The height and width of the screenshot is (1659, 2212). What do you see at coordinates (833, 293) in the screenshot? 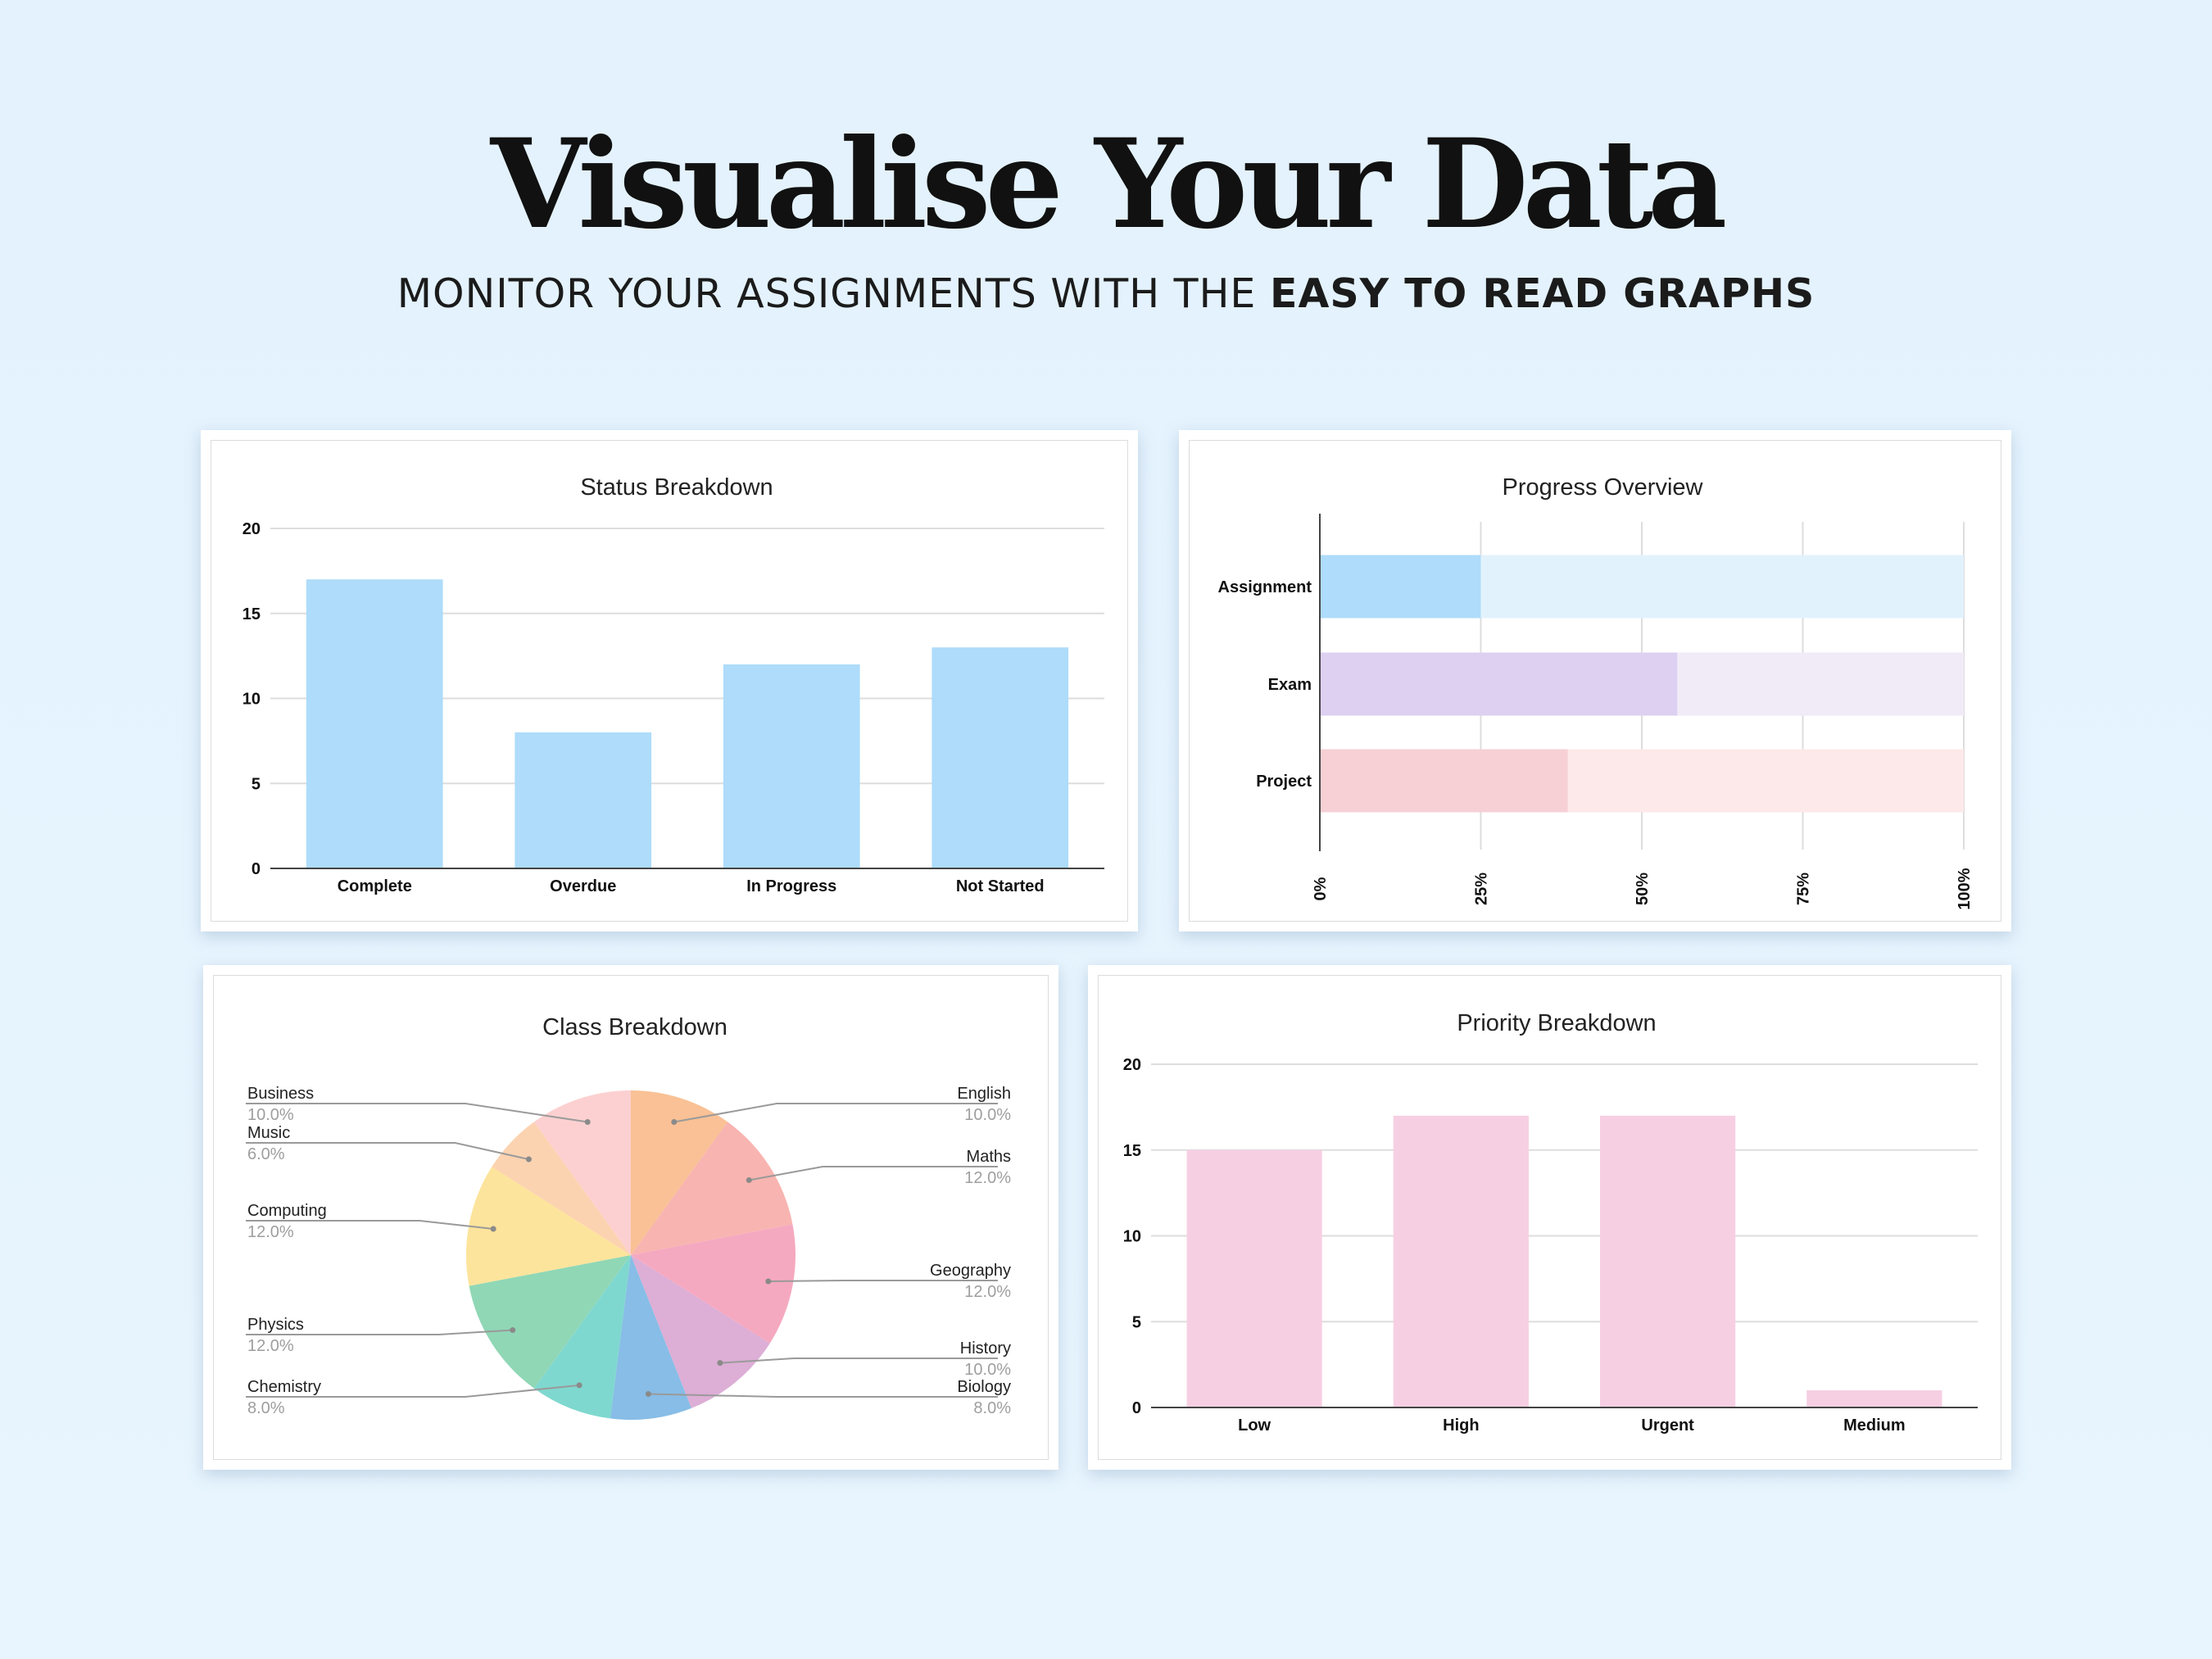
I see `subtitle-regular: MONITOR YOUR ASSIGNMENTS WITH THE` at bounding box center [833, 293].